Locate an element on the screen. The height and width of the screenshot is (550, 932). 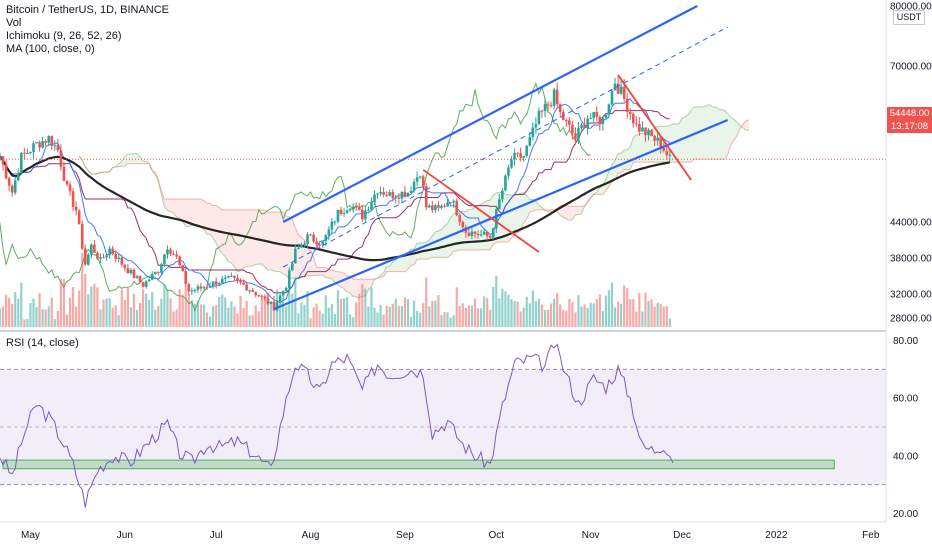
legend-vol: Vol is located at coordinates (14, 23).